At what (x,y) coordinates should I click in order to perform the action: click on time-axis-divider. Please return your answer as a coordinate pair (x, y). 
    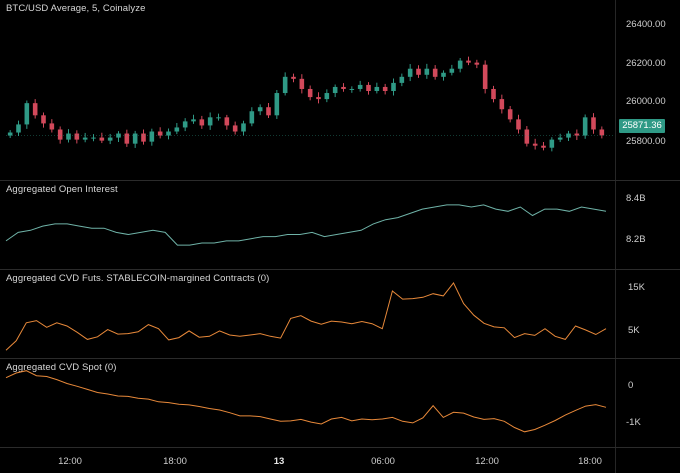
    Looking at the image, I should click on (340, 447).